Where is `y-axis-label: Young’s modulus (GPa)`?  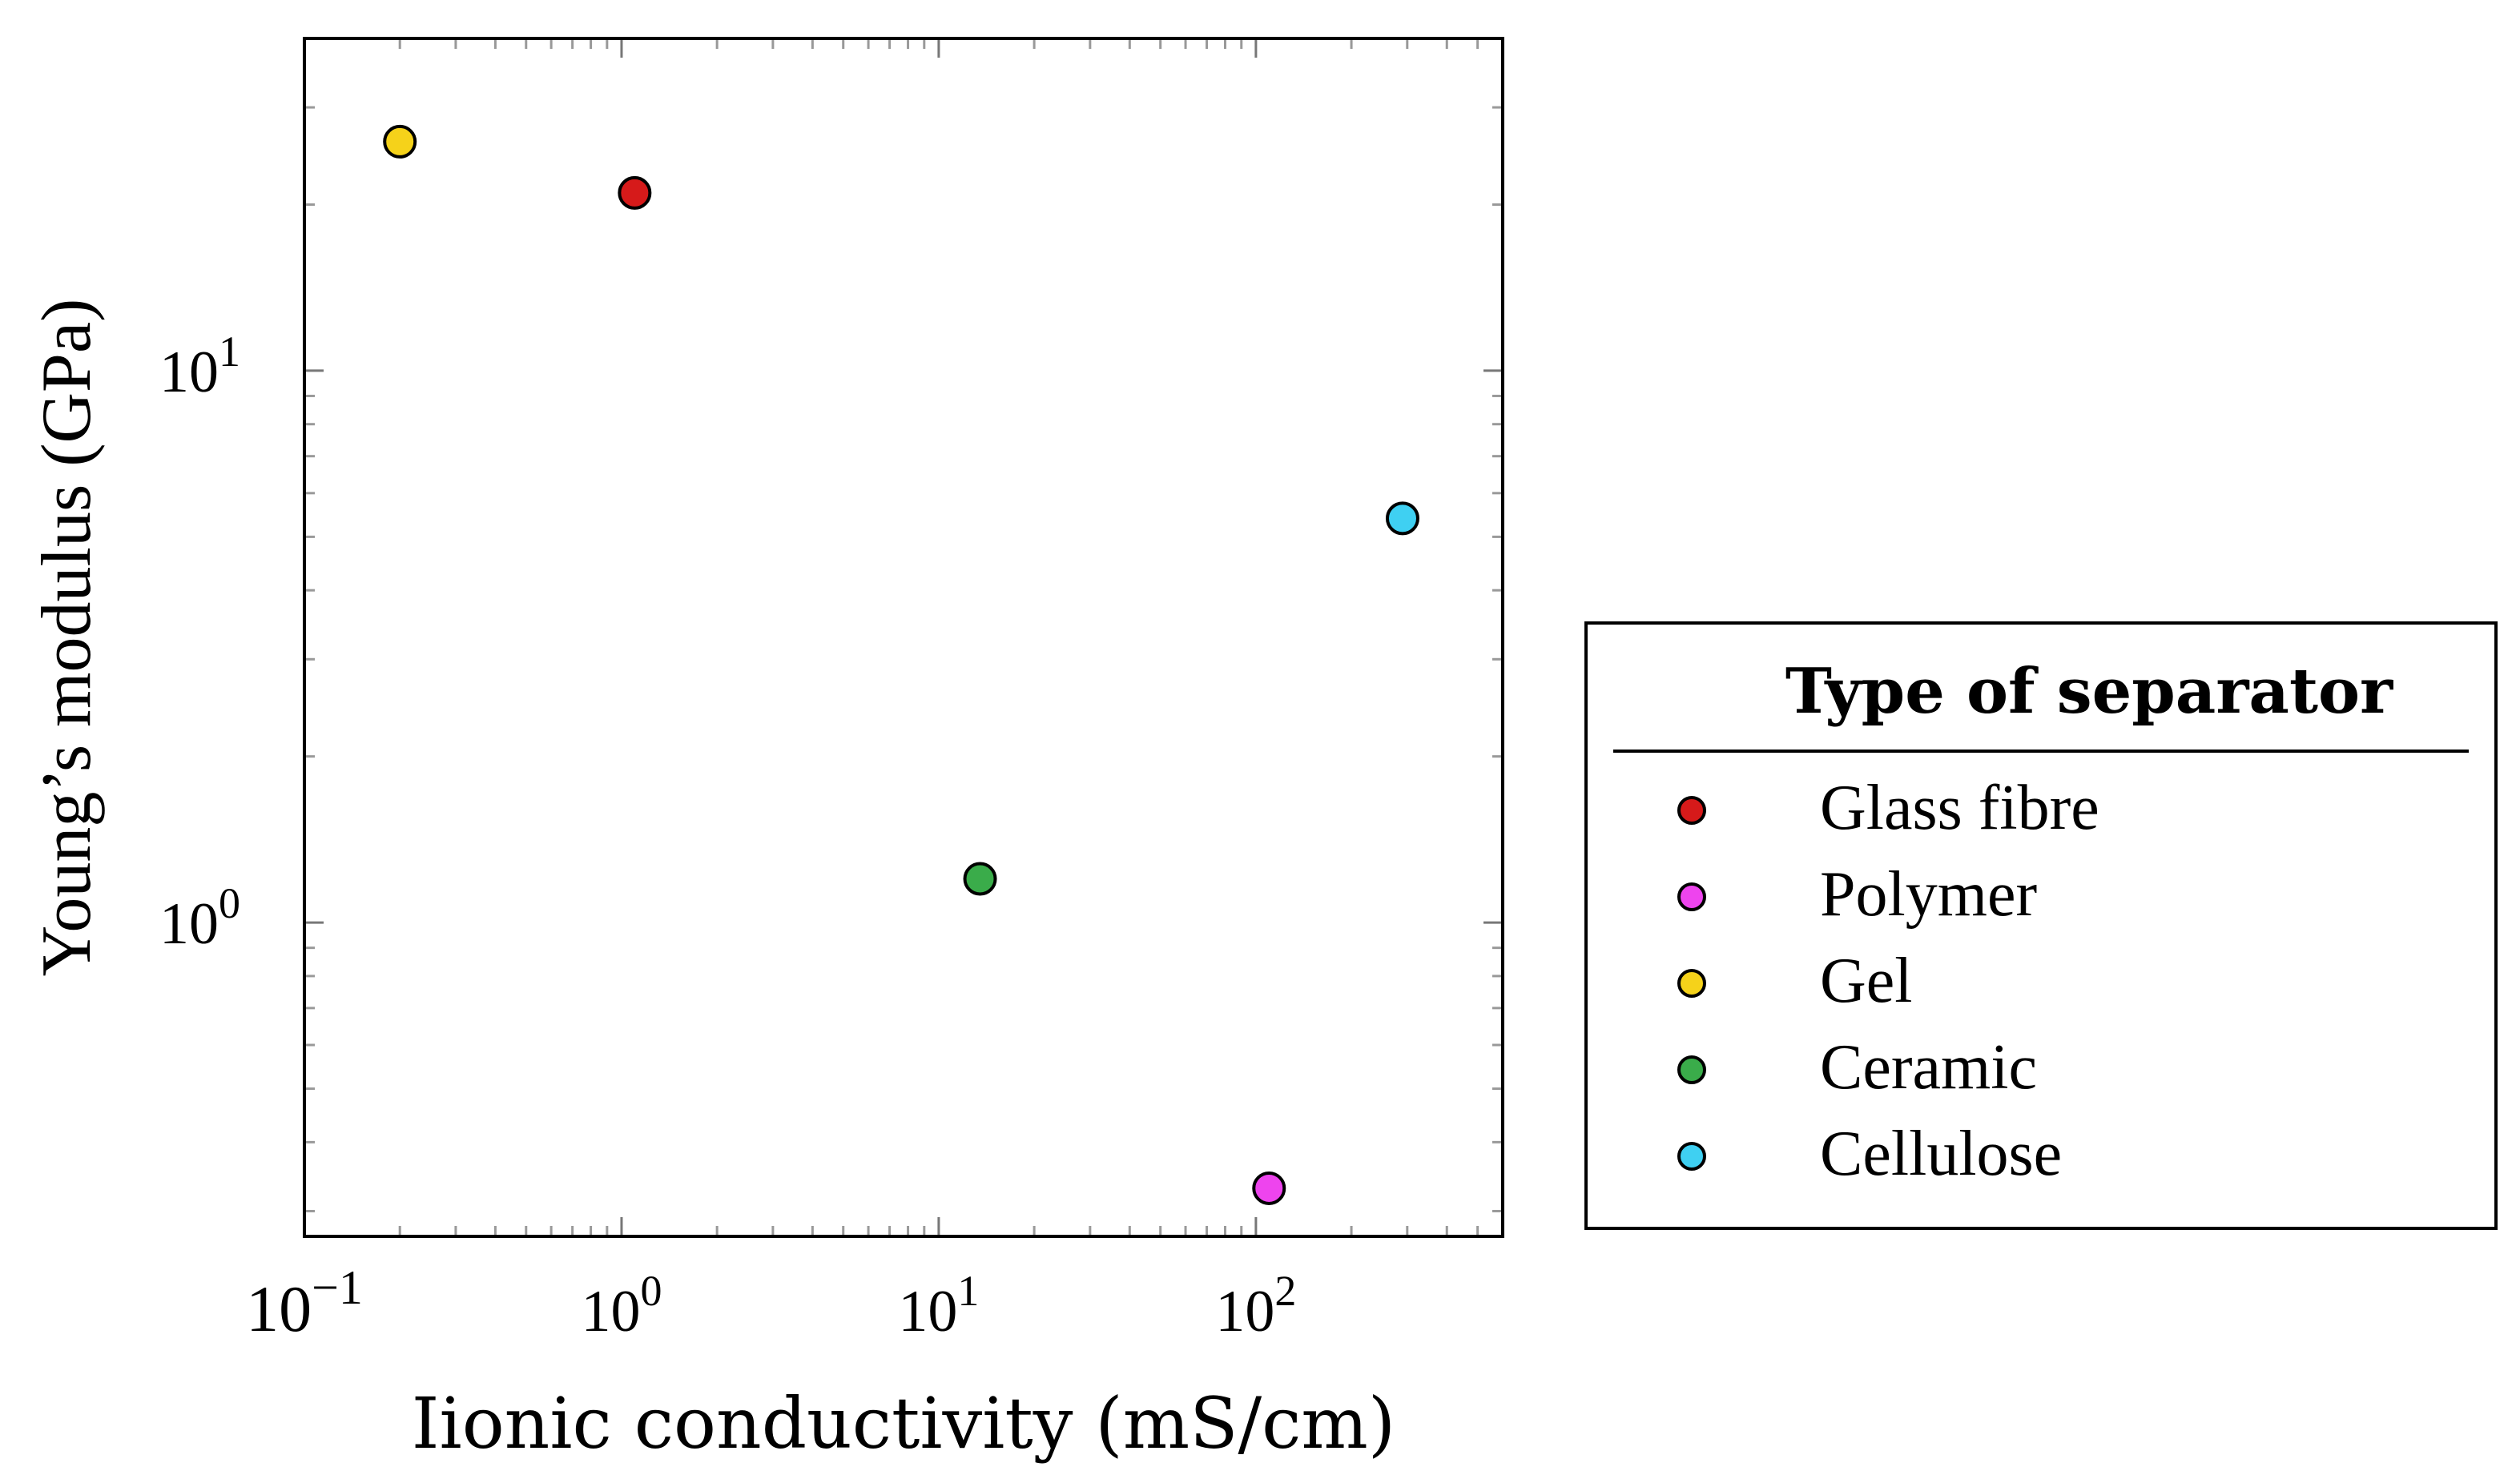
y-axis-label: Young’s modulus (GPa) is located at coordinates (67, 638).